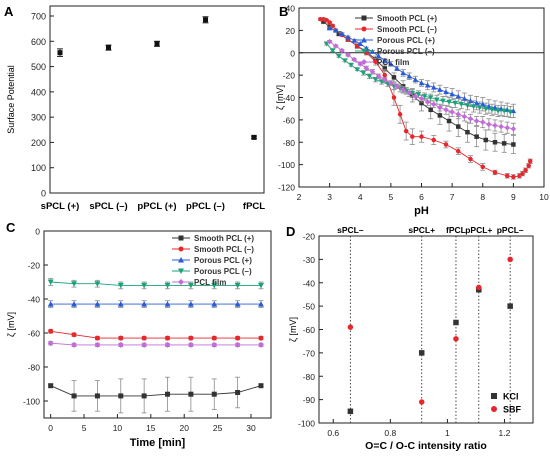 This screenshot has height=459, width=550. I want to click on x-tick-label: 20, so click(184, 428).